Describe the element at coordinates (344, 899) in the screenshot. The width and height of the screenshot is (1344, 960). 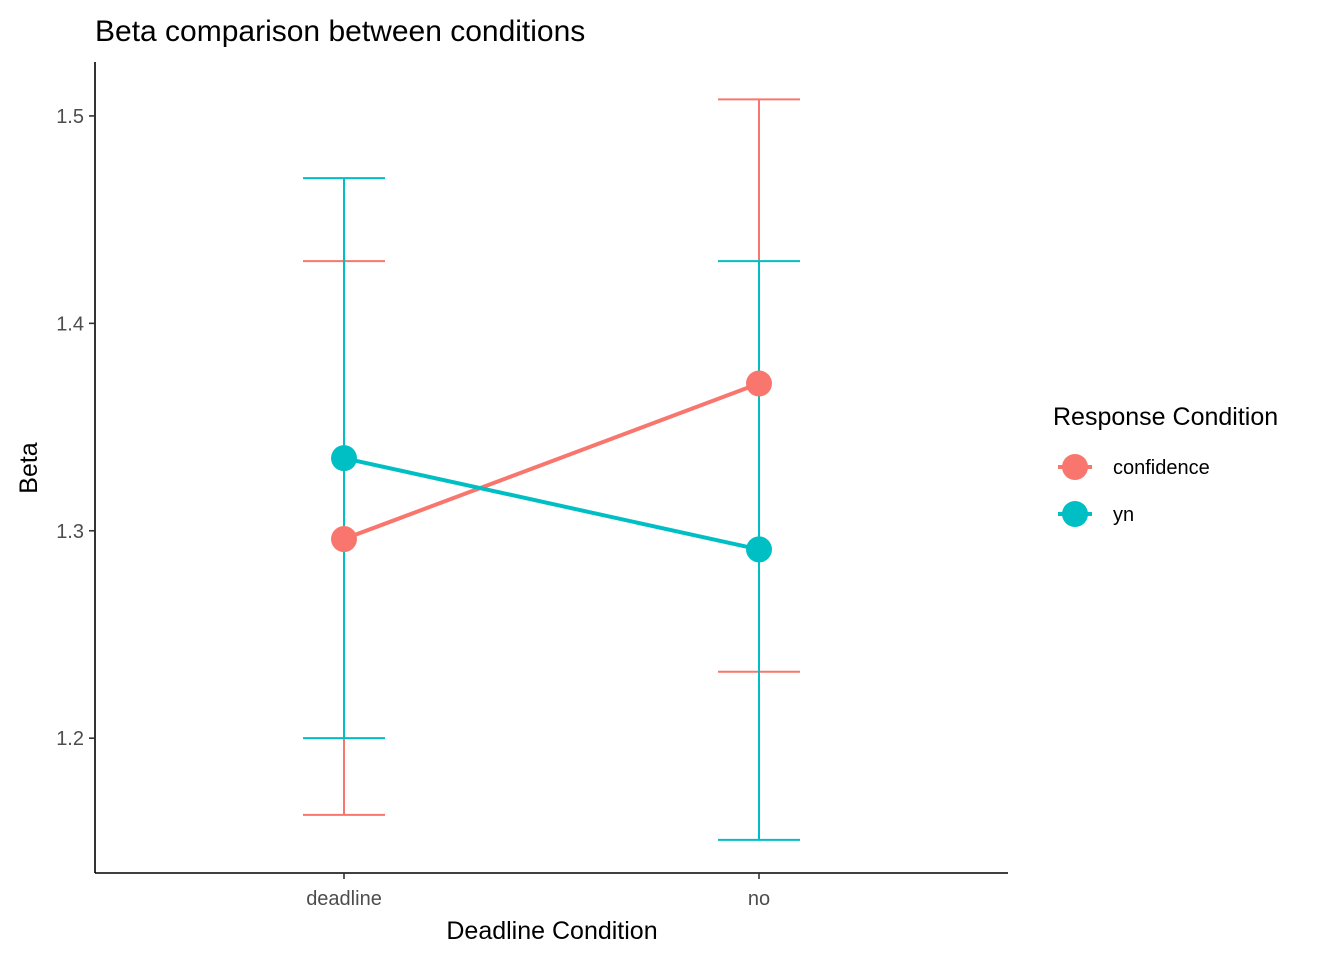
I see `x-tick-label: deadline` at that location.